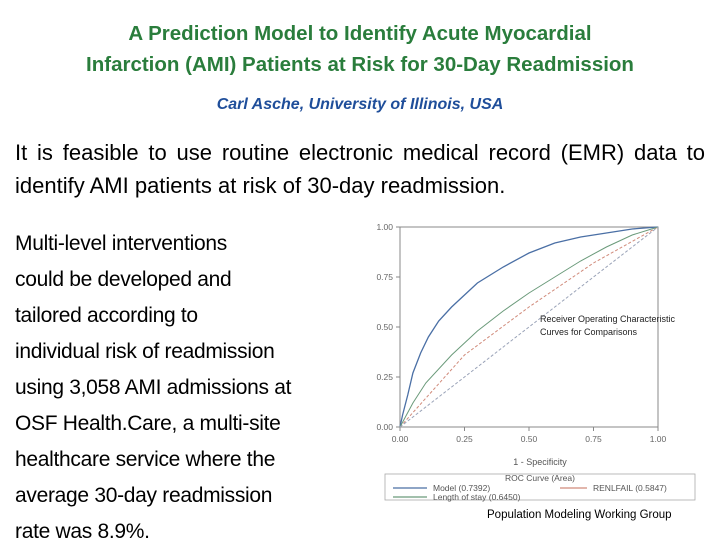 The height and width of the screenshot is (550, 720). I want to click on legend-entry-renlfail: RENLFAIL (0.5847), so click(613, 488).